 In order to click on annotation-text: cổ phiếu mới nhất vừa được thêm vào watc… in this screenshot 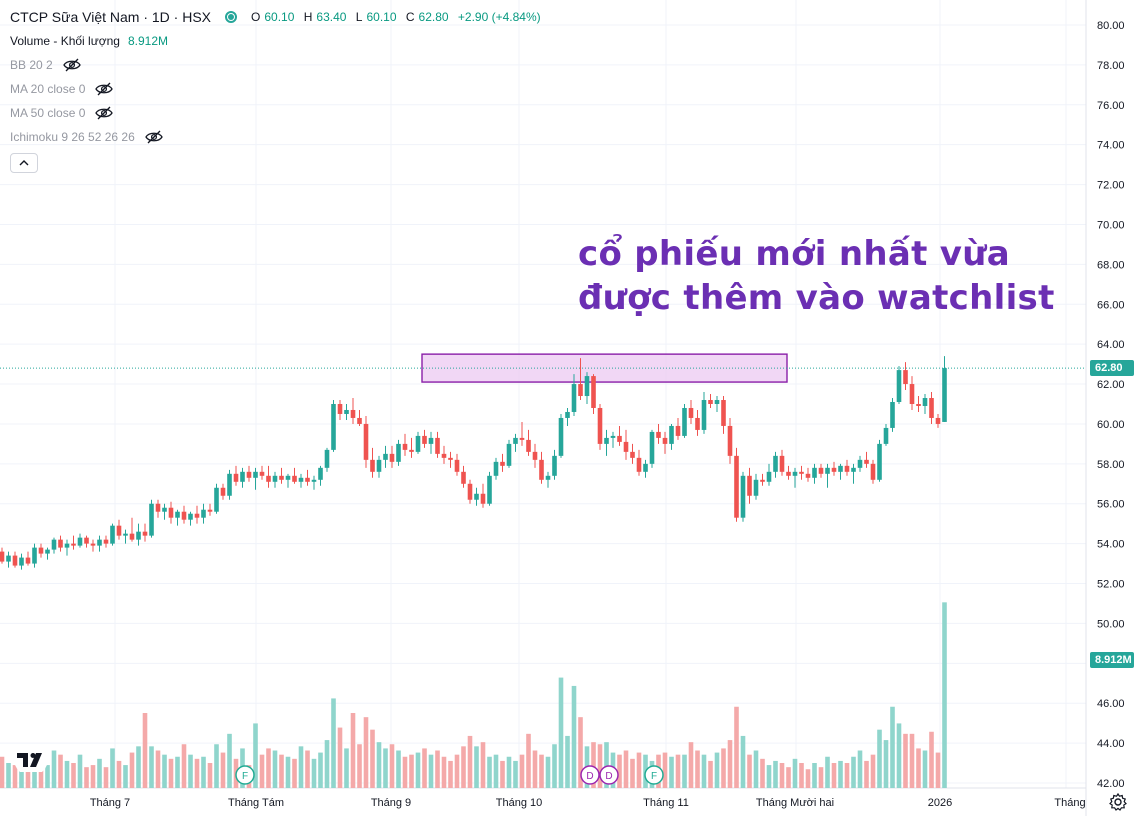, I will do `click(816, 276)`.